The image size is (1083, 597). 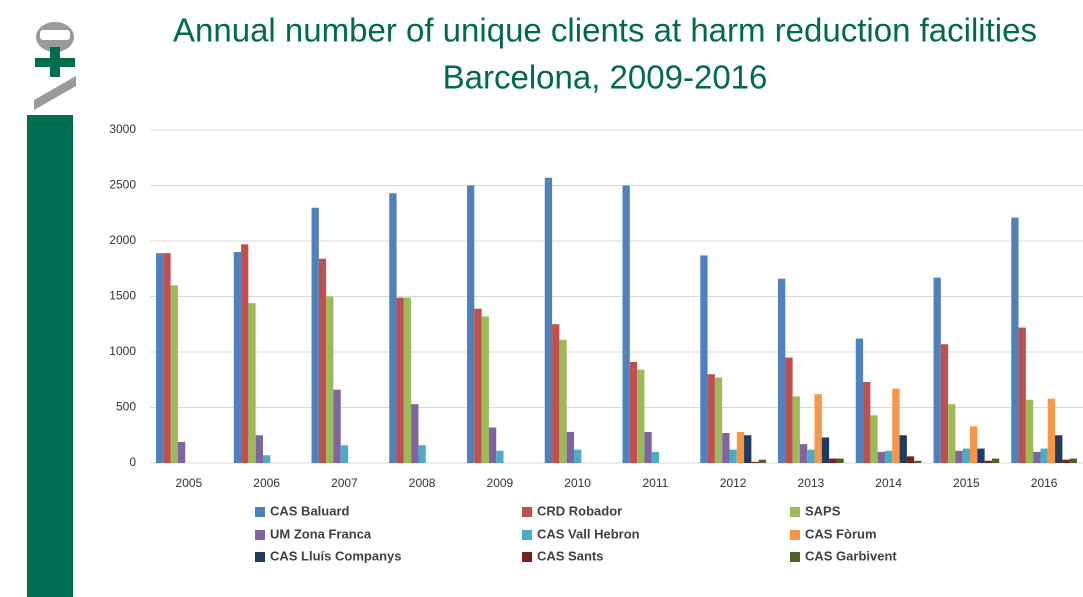 I want to click on legend-label: CAS Fòrum, so click(x=841, y=533).